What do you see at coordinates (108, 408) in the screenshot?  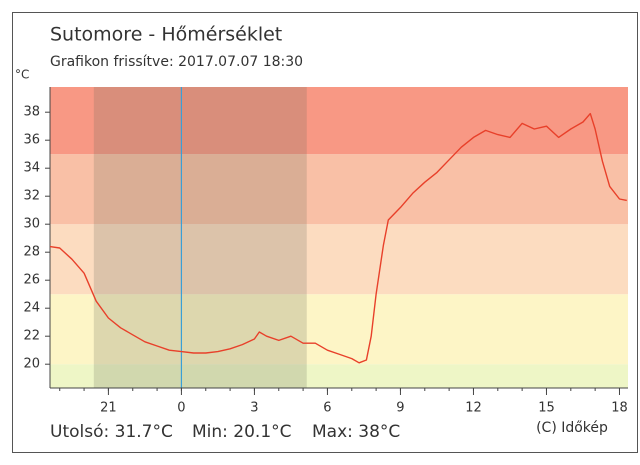 I see `x-tick-label: 21` at bounding box center [108, 408].